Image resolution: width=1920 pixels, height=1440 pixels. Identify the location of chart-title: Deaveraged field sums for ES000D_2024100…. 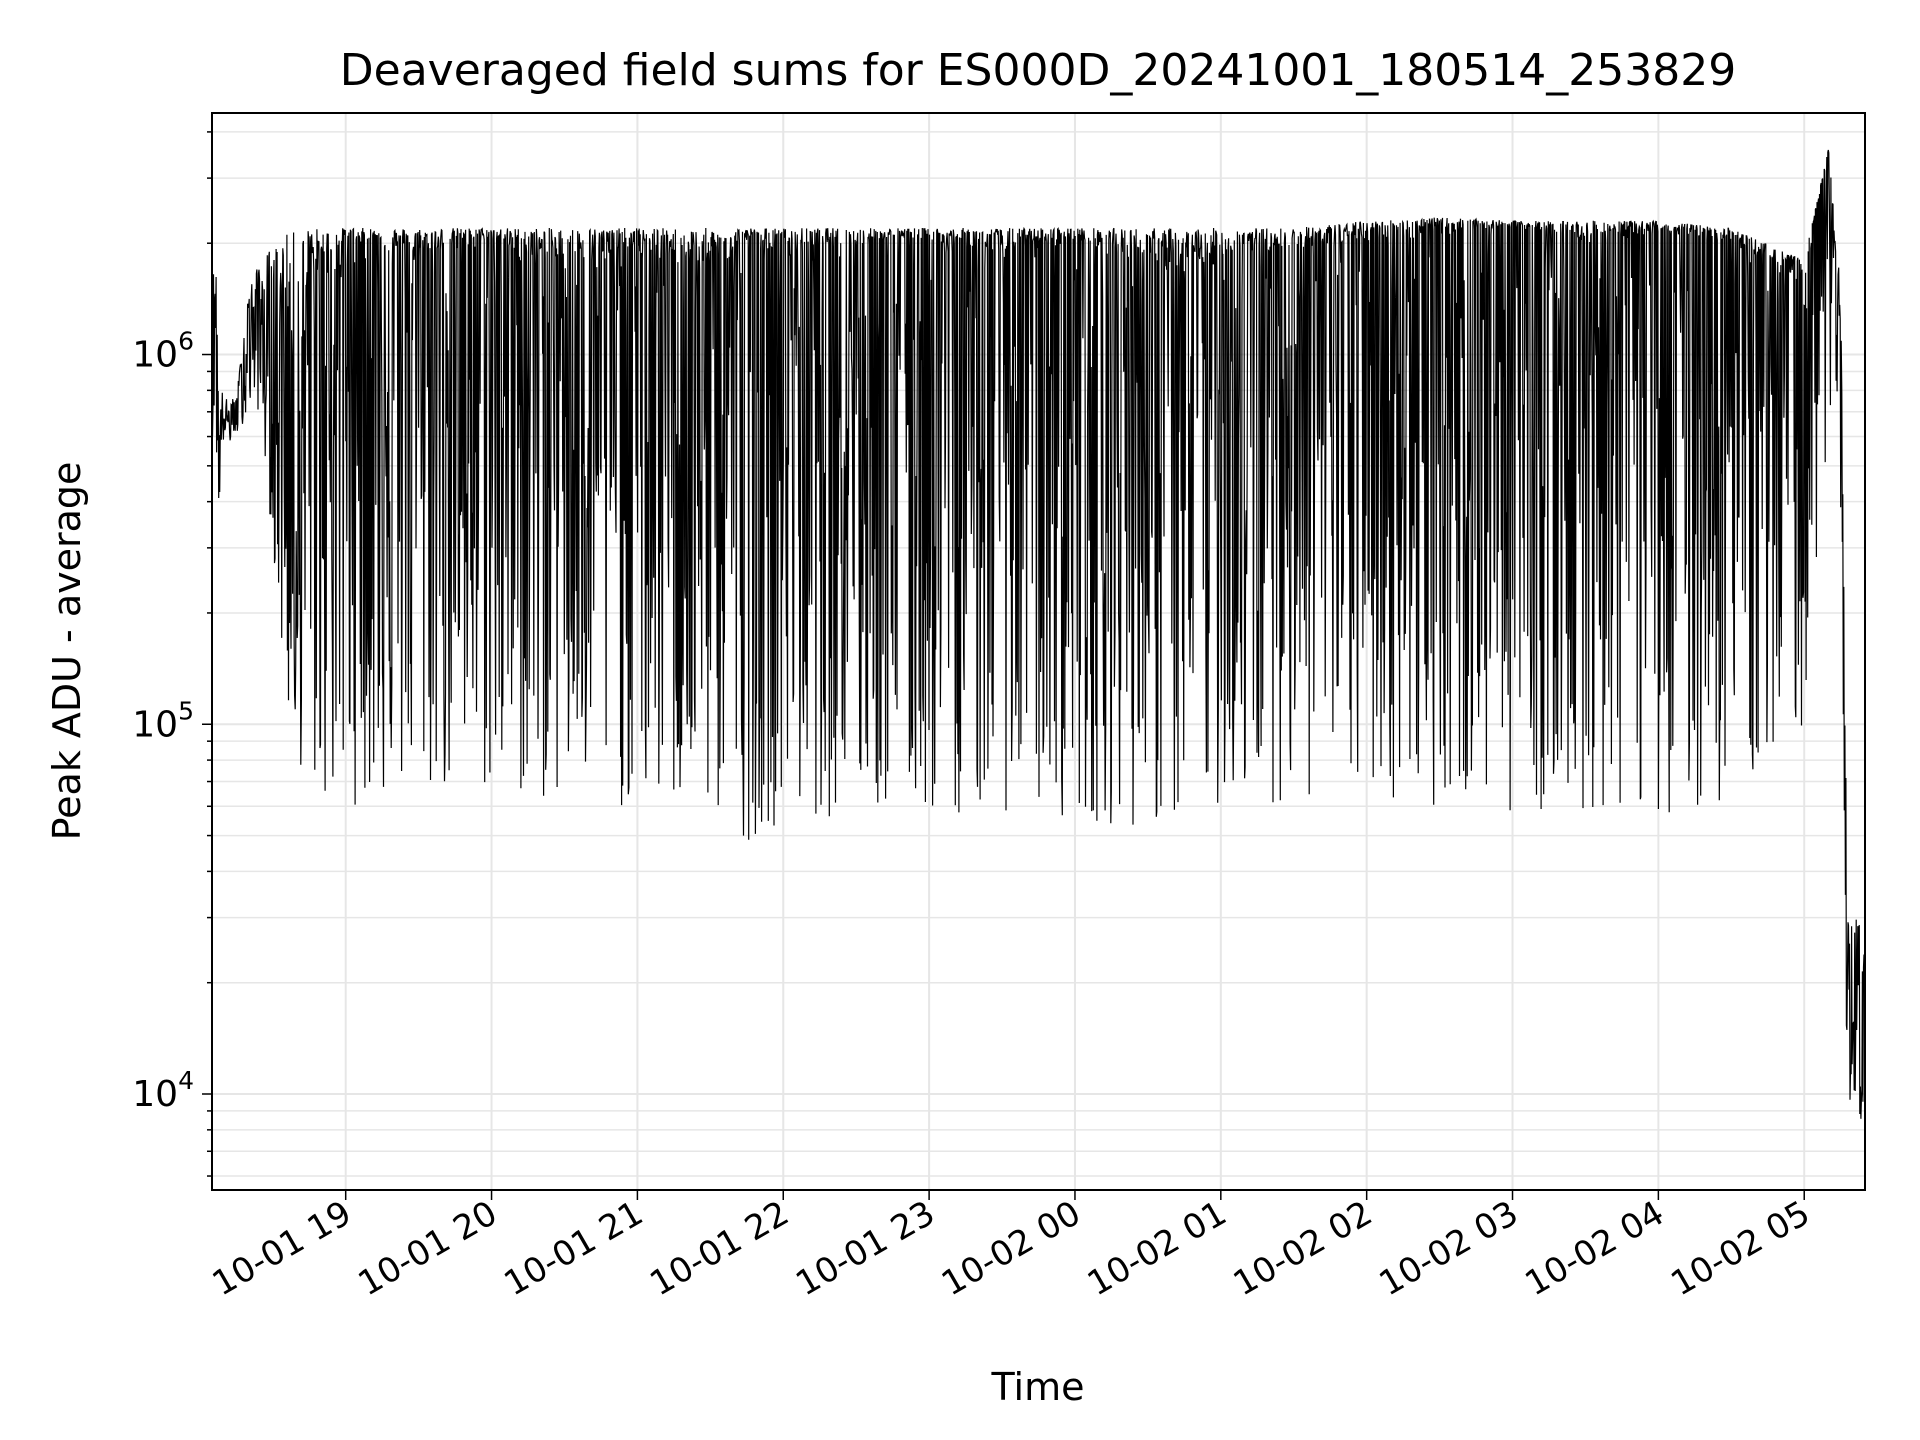
(1038, 70).